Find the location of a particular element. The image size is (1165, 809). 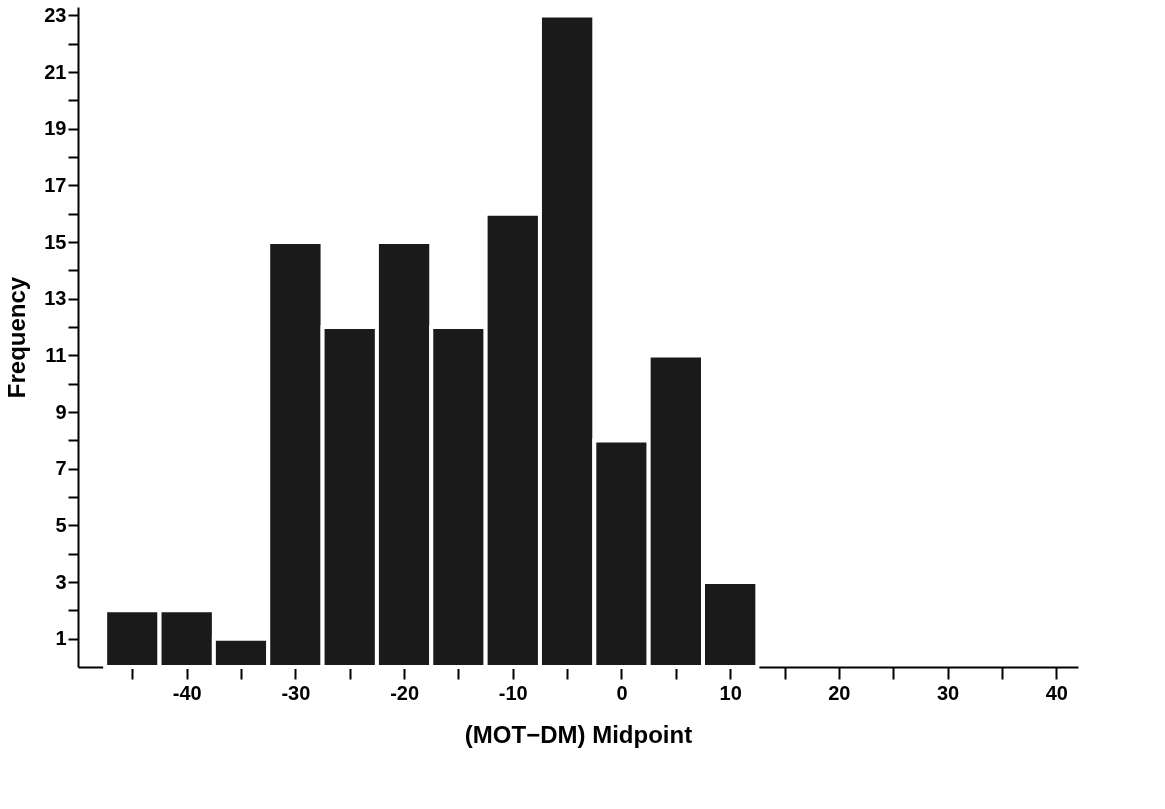

x-tick-label: 10 is located at coordinates (730, 692).